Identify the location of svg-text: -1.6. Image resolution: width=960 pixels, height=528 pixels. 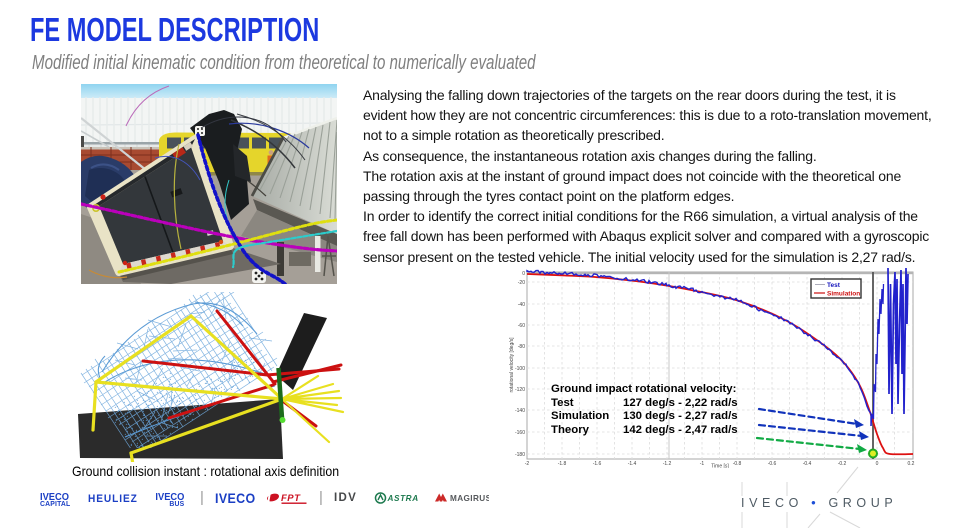
(597, 464).